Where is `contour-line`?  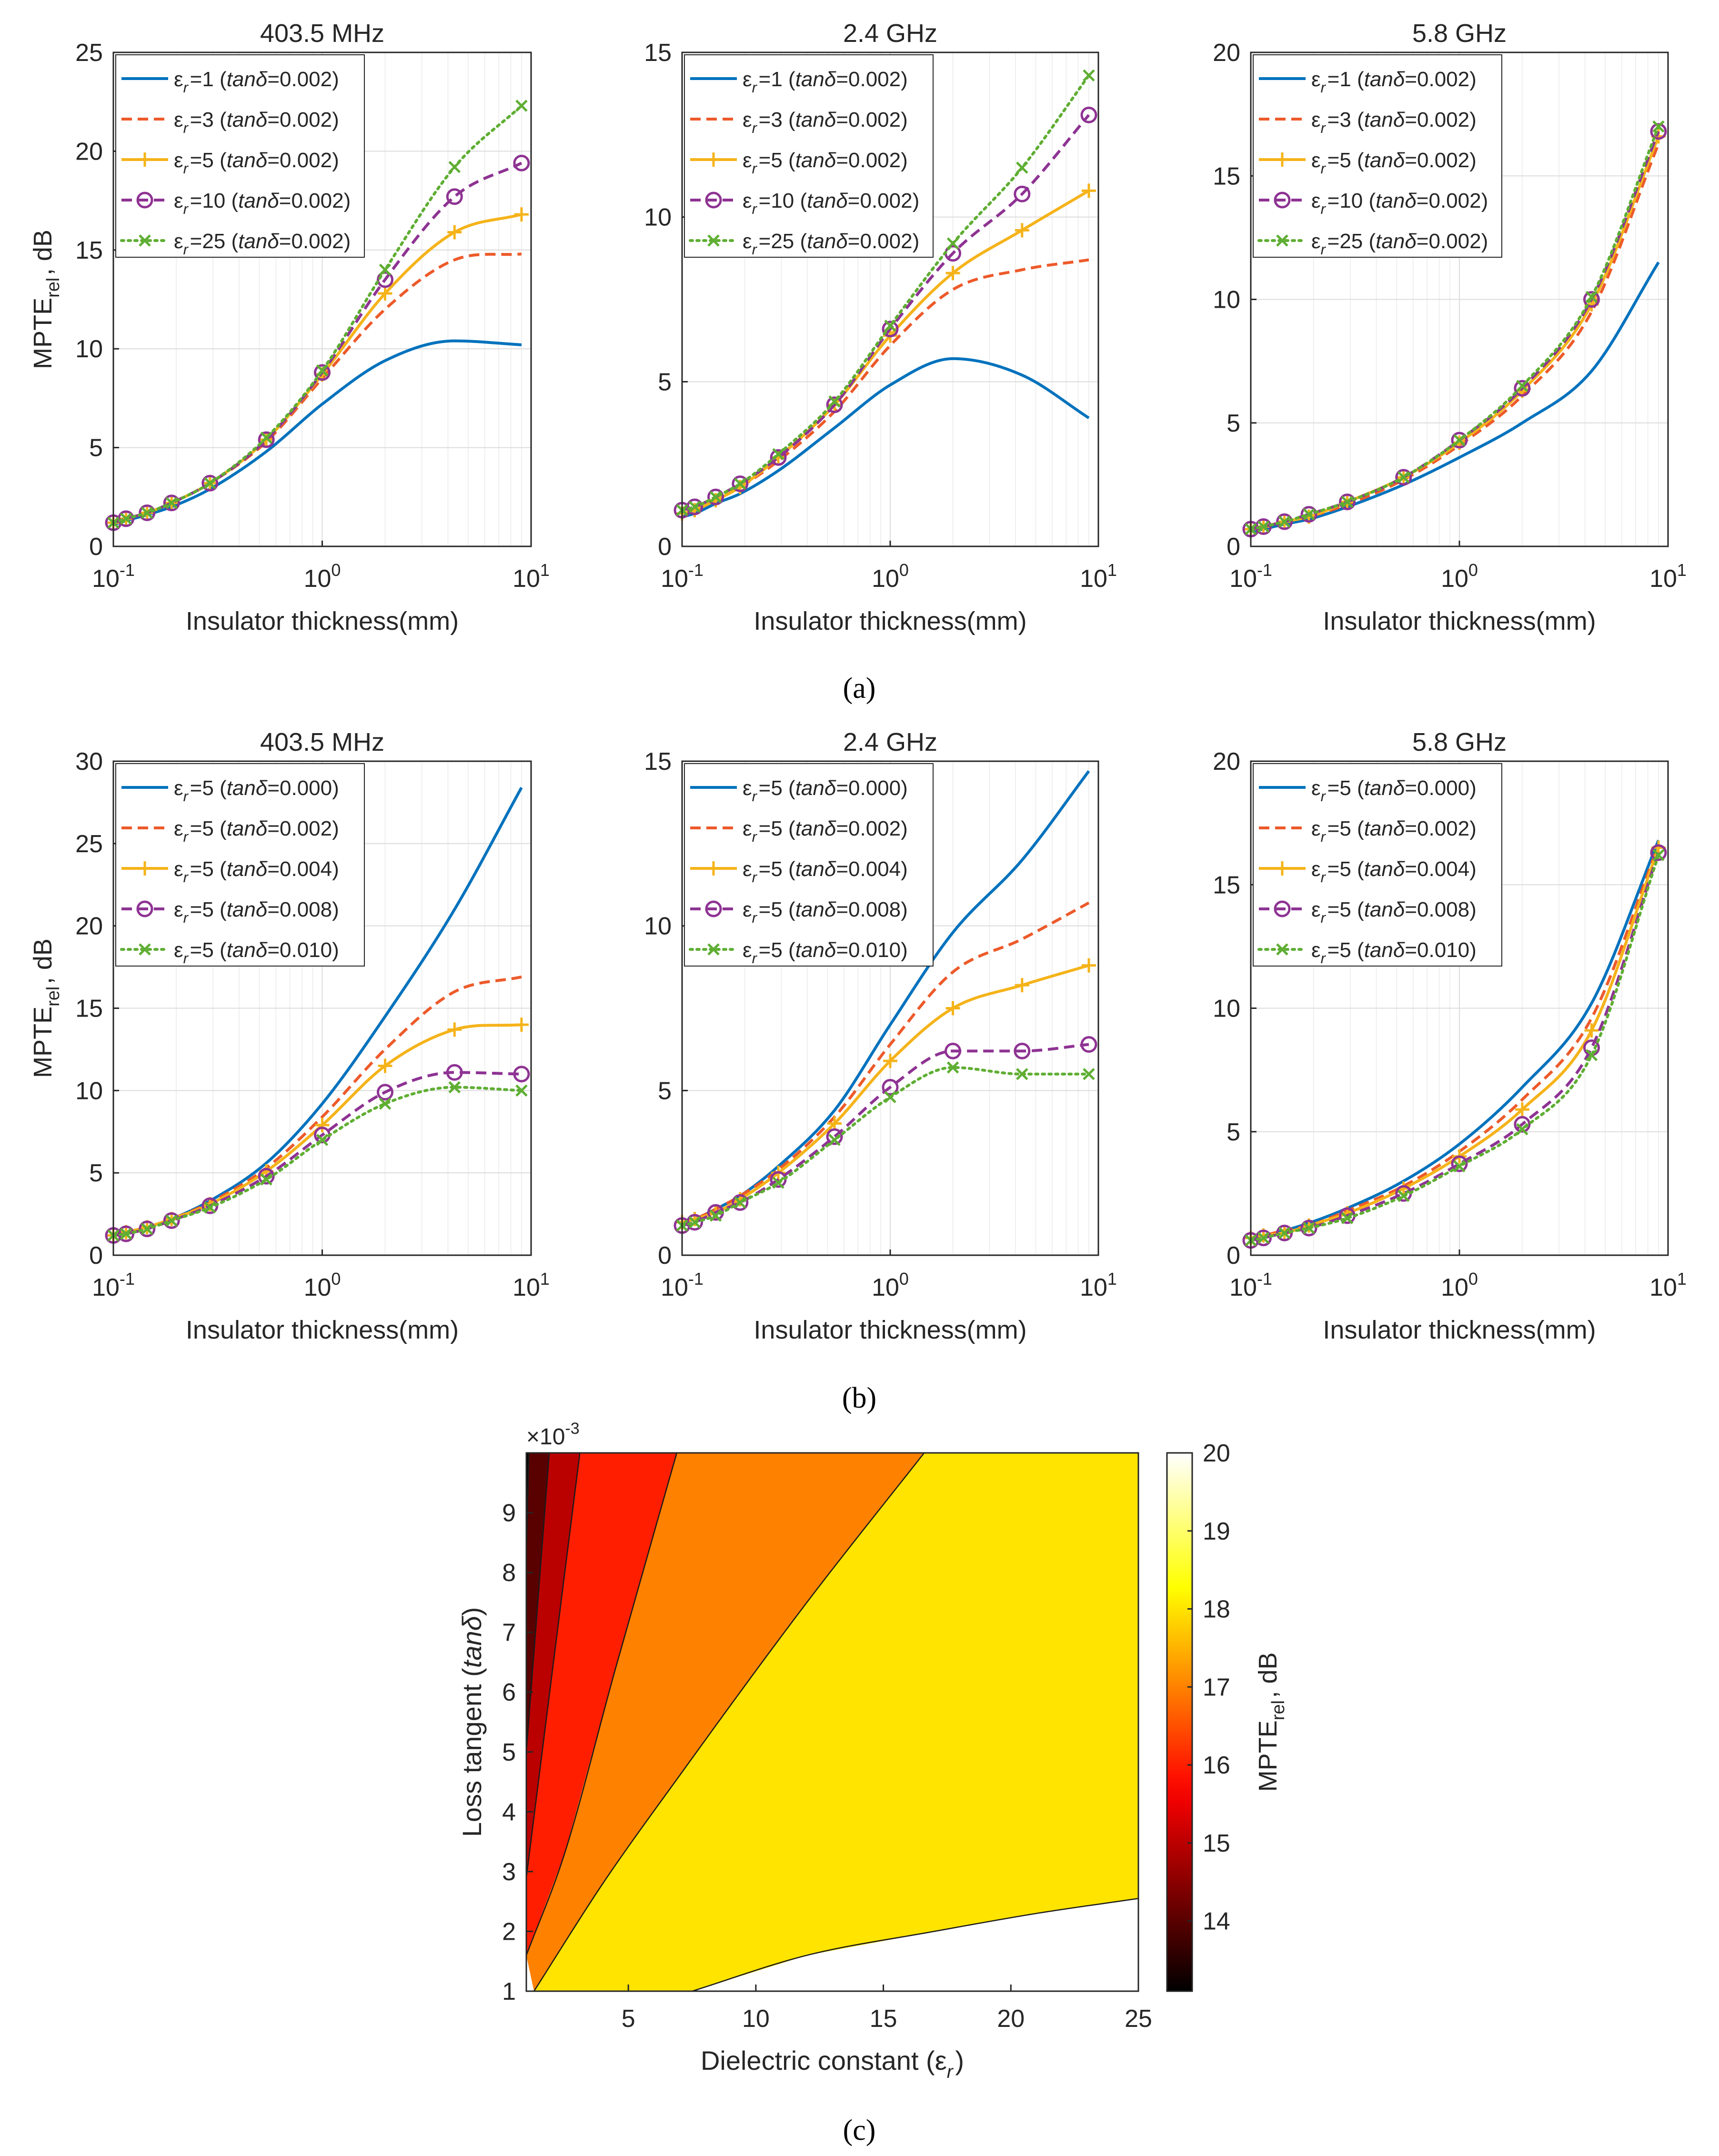
contour-line is located at coordinates (537, 1602).